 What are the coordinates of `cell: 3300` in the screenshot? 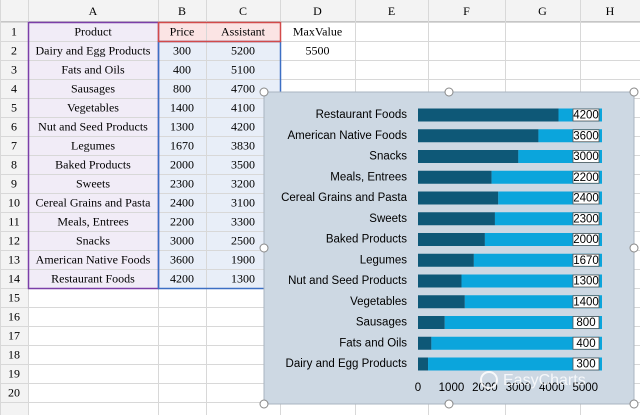 It's located at (243, 221).